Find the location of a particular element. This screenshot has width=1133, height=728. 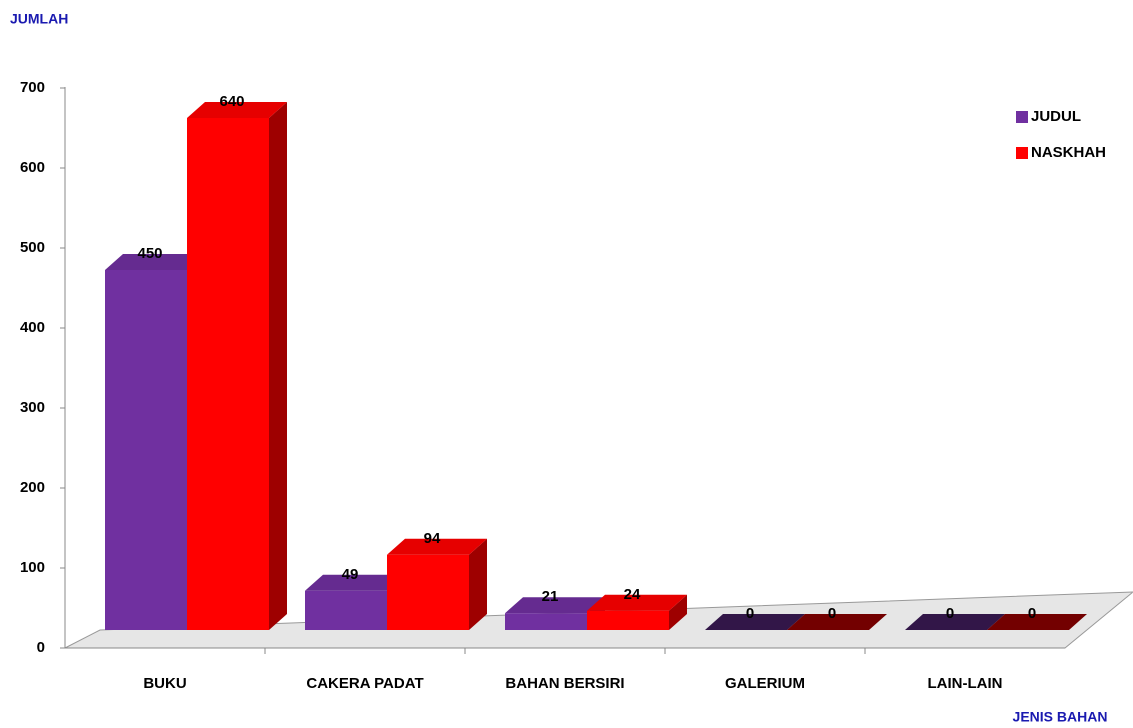

y-tick-label: 300 is located at coordinates (32, 407).